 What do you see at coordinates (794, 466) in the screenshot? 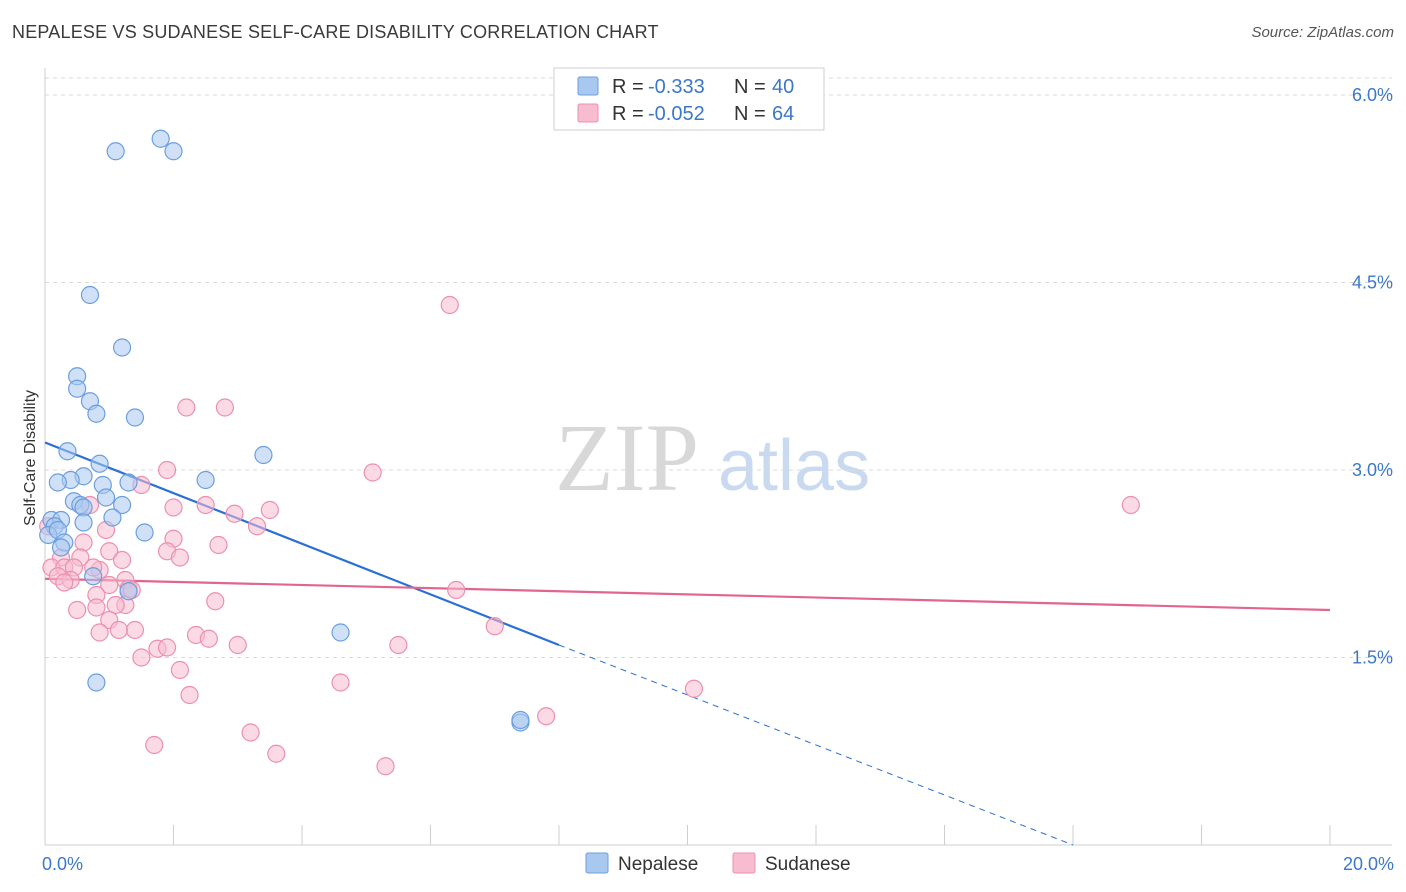
I see `watermark-atlas: atlas` at bounding box center [794, 466].